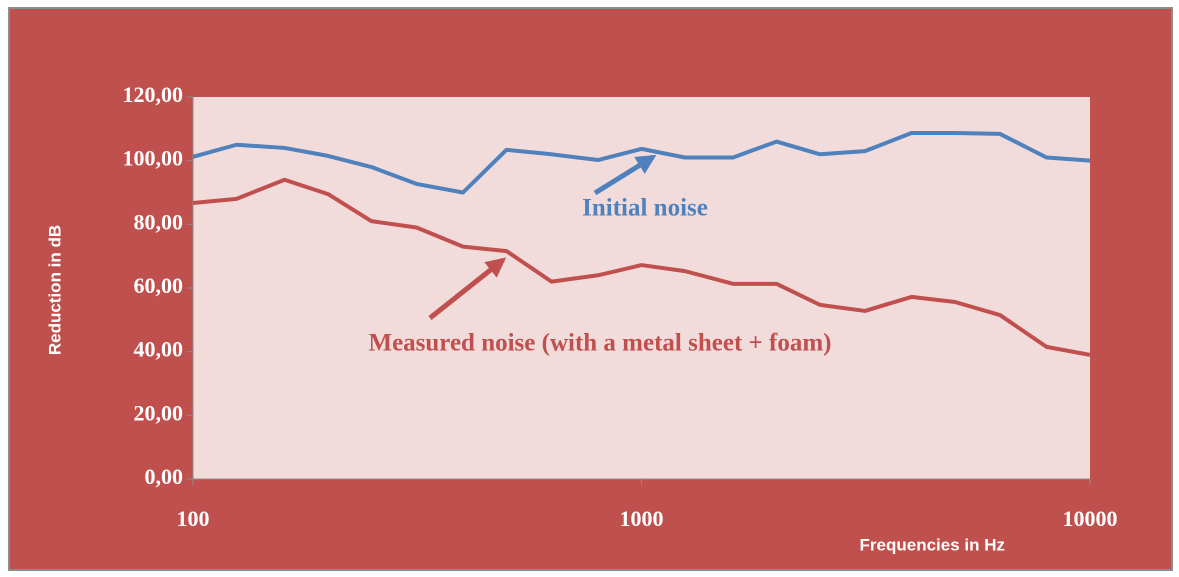  What do you see at coordinates (642, 518) in the screenshot?
I see `x-tick-label: 1000` at bounding box center [642, 518].